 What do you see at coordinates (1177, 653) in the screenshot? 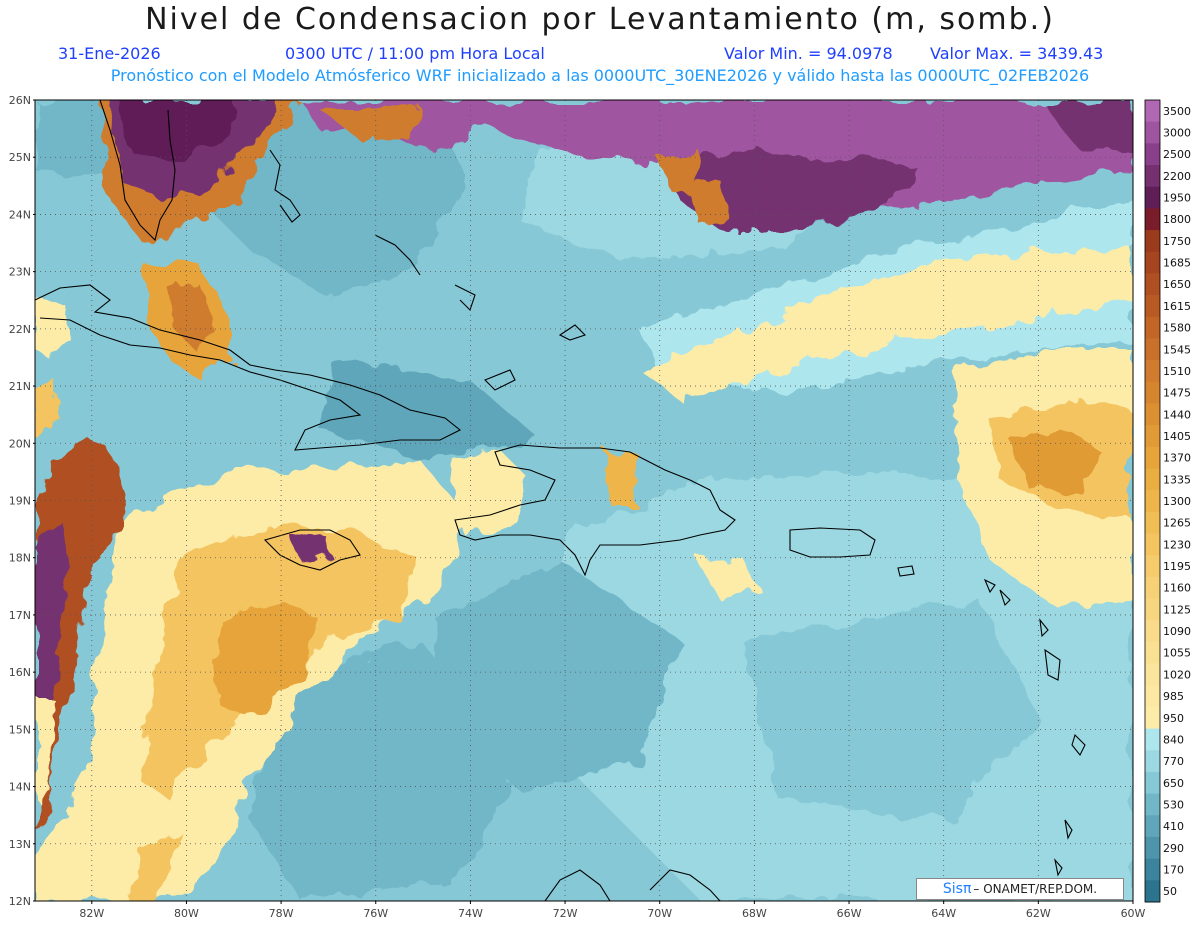
I see `legend-label: 1055` at bounding box center [1177, 653].